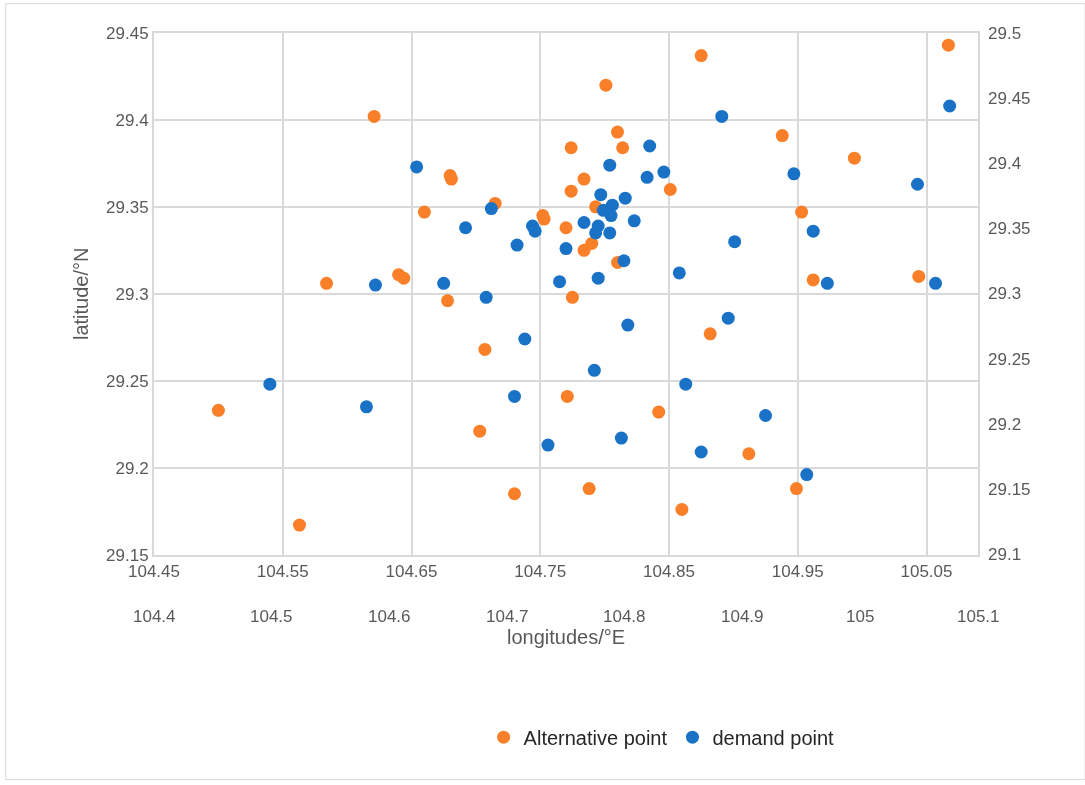  What do you see at coordinates (742, 616) in the screenshot?
I see `x2-tick-label: 104.9` at bounding box center [742, 616].